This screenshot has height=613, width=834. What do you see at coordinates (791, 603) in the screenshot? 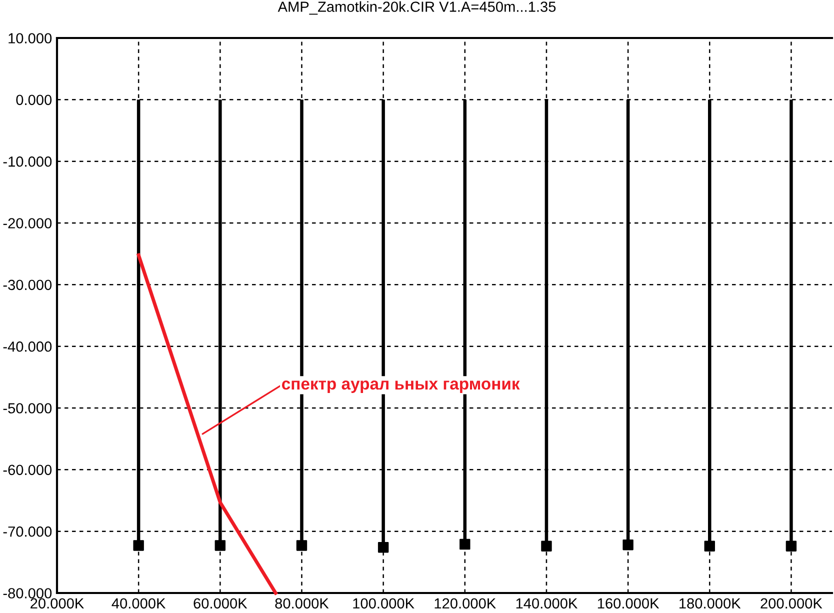
I see `x-tick-label: 200.000K` at bounding box center [791, 603].